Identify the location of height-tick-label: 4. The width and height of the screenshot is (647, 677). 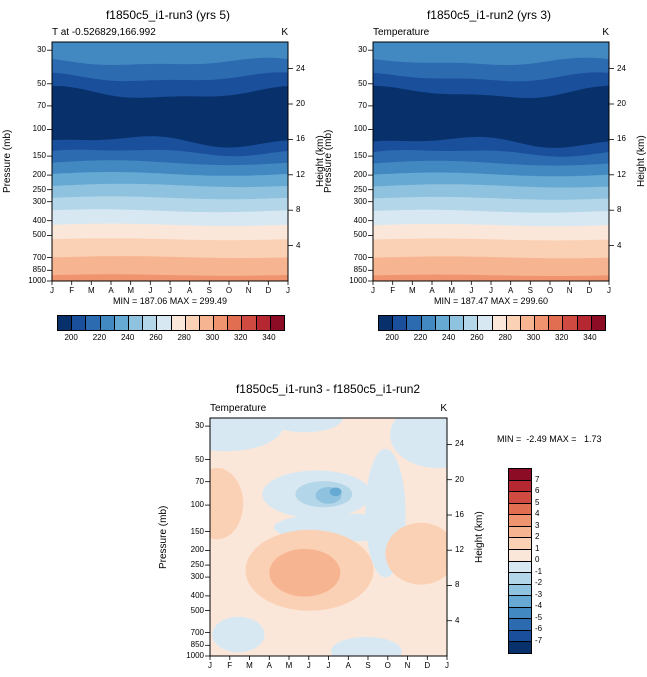
(619, 245).